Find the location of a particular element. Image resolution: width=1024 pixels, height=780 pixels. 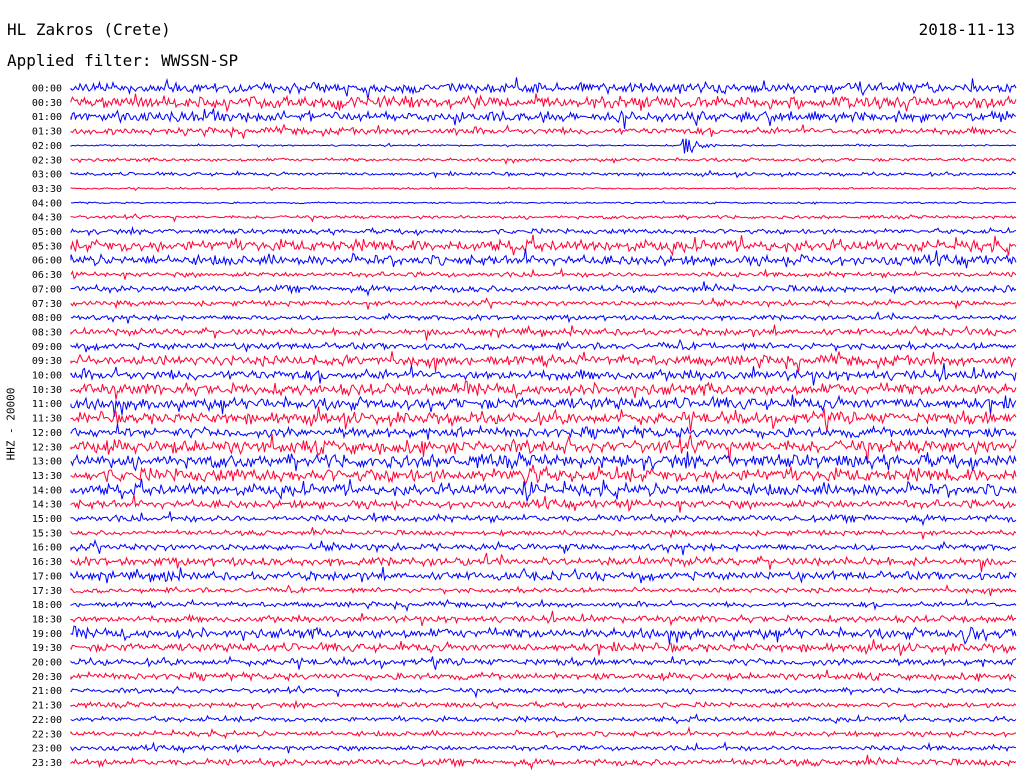

time-tick-label: 01:00 is located at coordinates (47, 117).